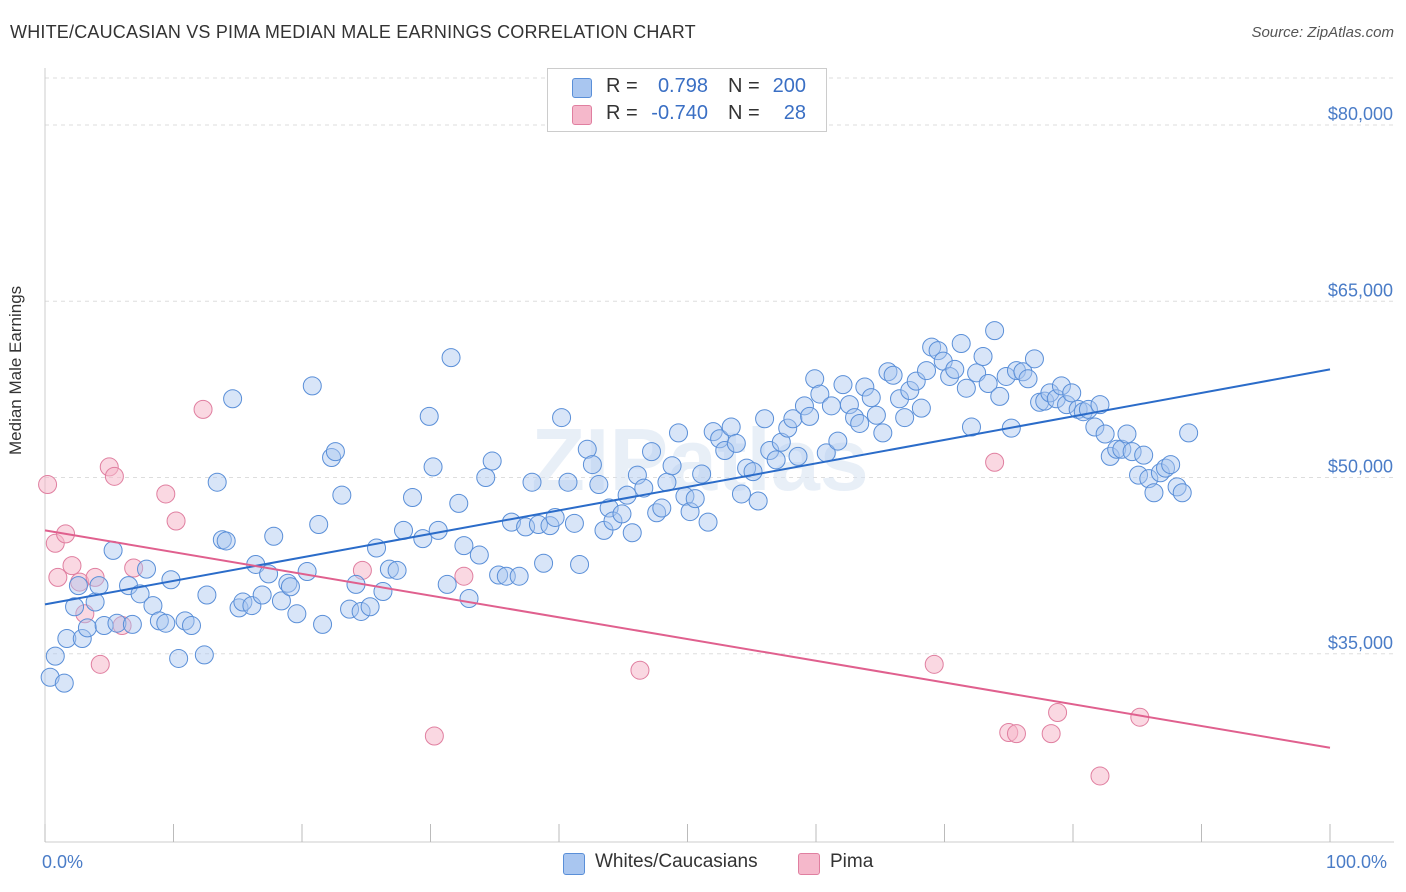  Describe the element at coordinates (1322, 32) in the screenshot. I see `source-label: Source: ZipAtlas.com` at that location.